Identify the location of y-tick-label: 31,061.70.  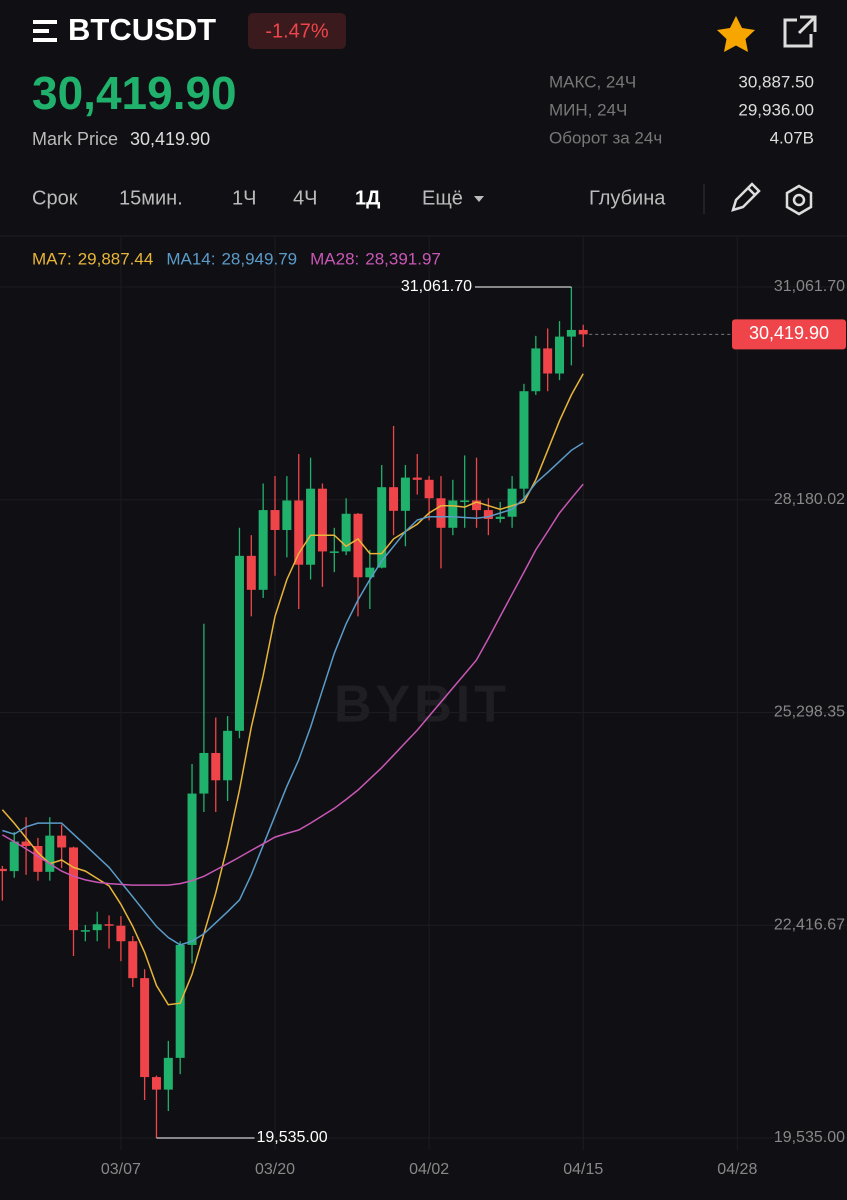
(809, 286).